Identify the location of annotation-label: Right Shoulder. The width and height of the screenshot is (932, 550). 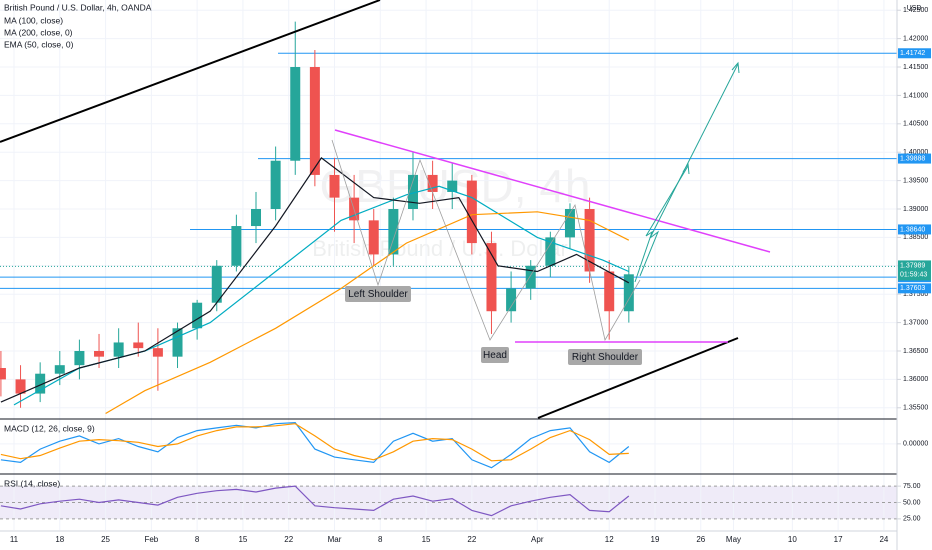
(605, 357).